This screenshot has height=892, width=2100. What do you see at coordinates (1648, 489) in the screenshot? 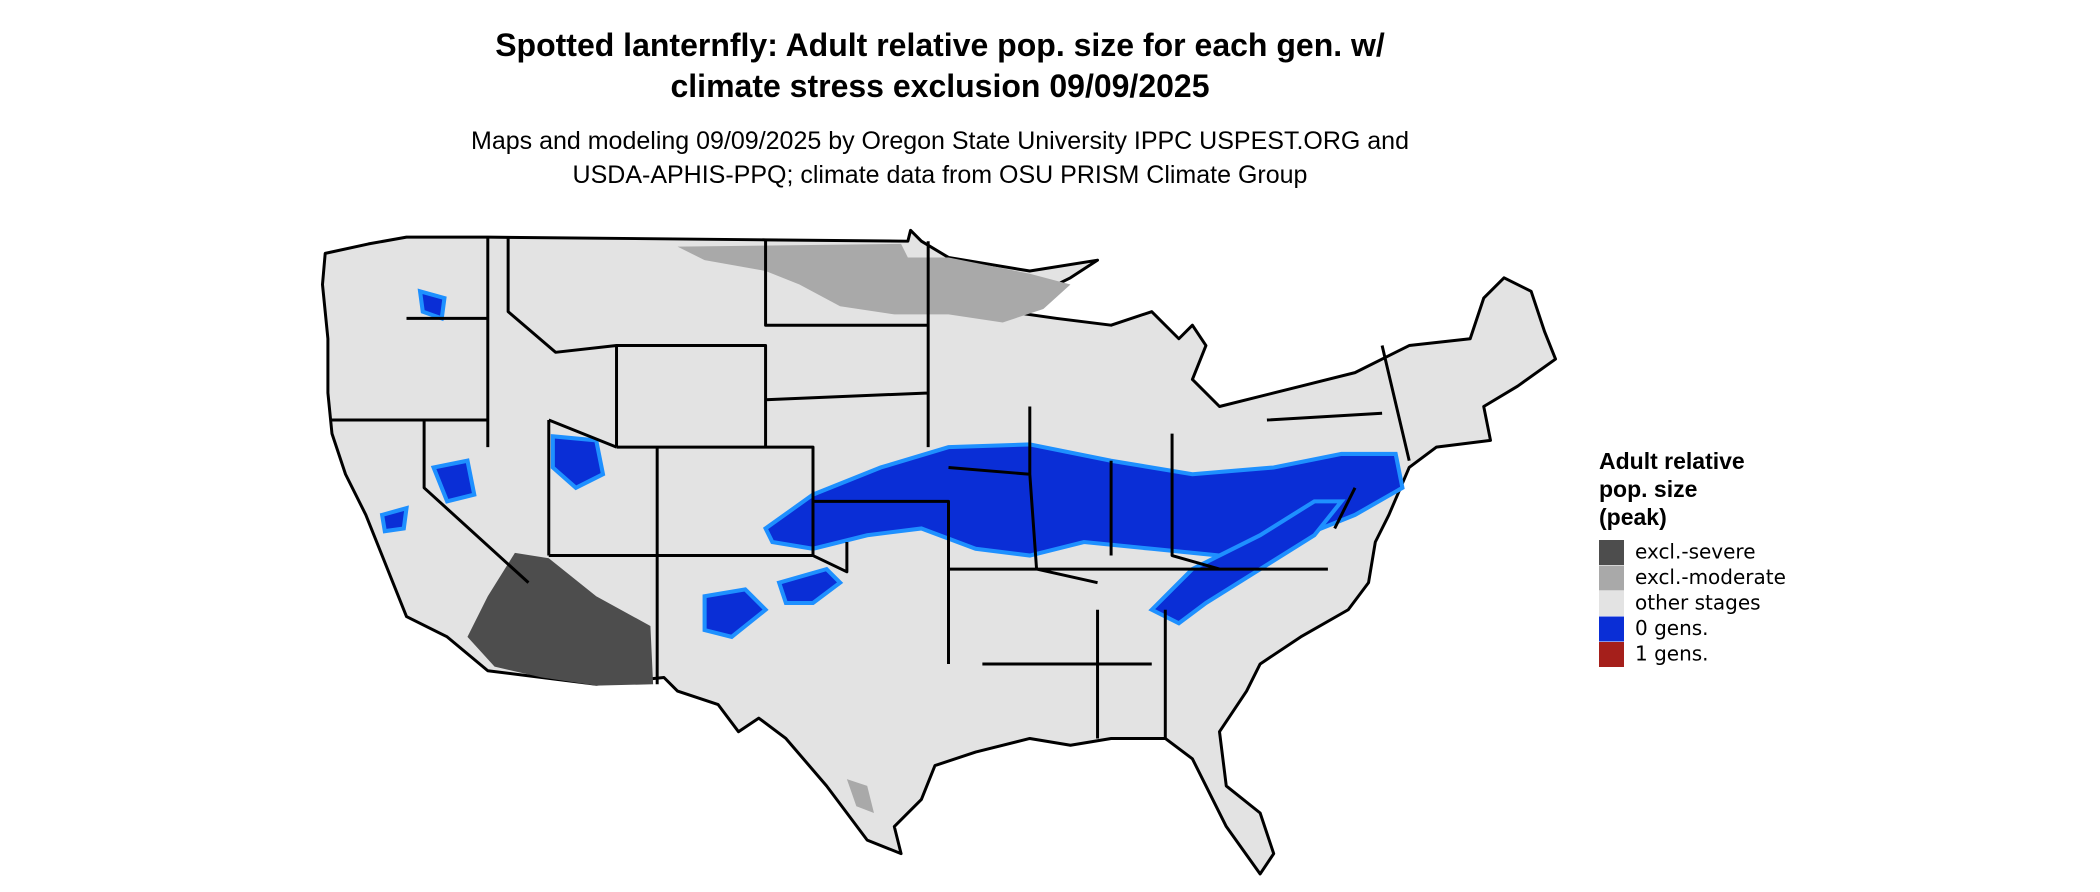
I see `legend-title-line: pop. size` at bounding box center [1648, 489].